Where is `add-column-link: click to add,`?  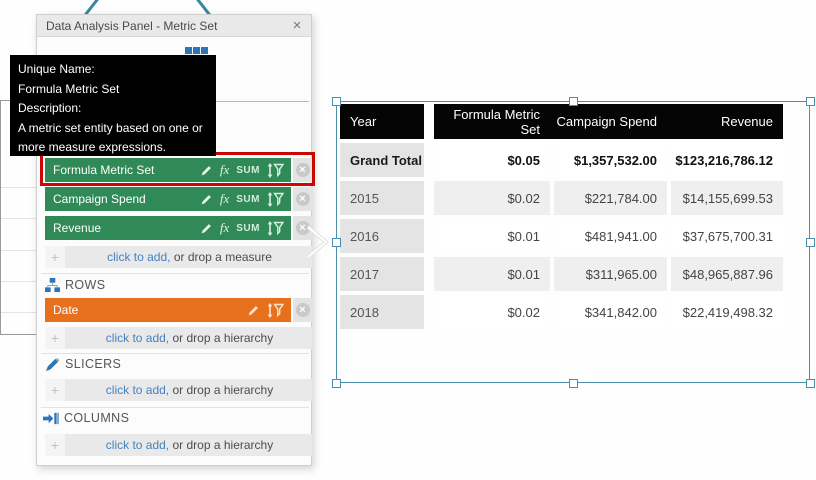
add-column-link: click to add, is located at coordinates (137, 445).